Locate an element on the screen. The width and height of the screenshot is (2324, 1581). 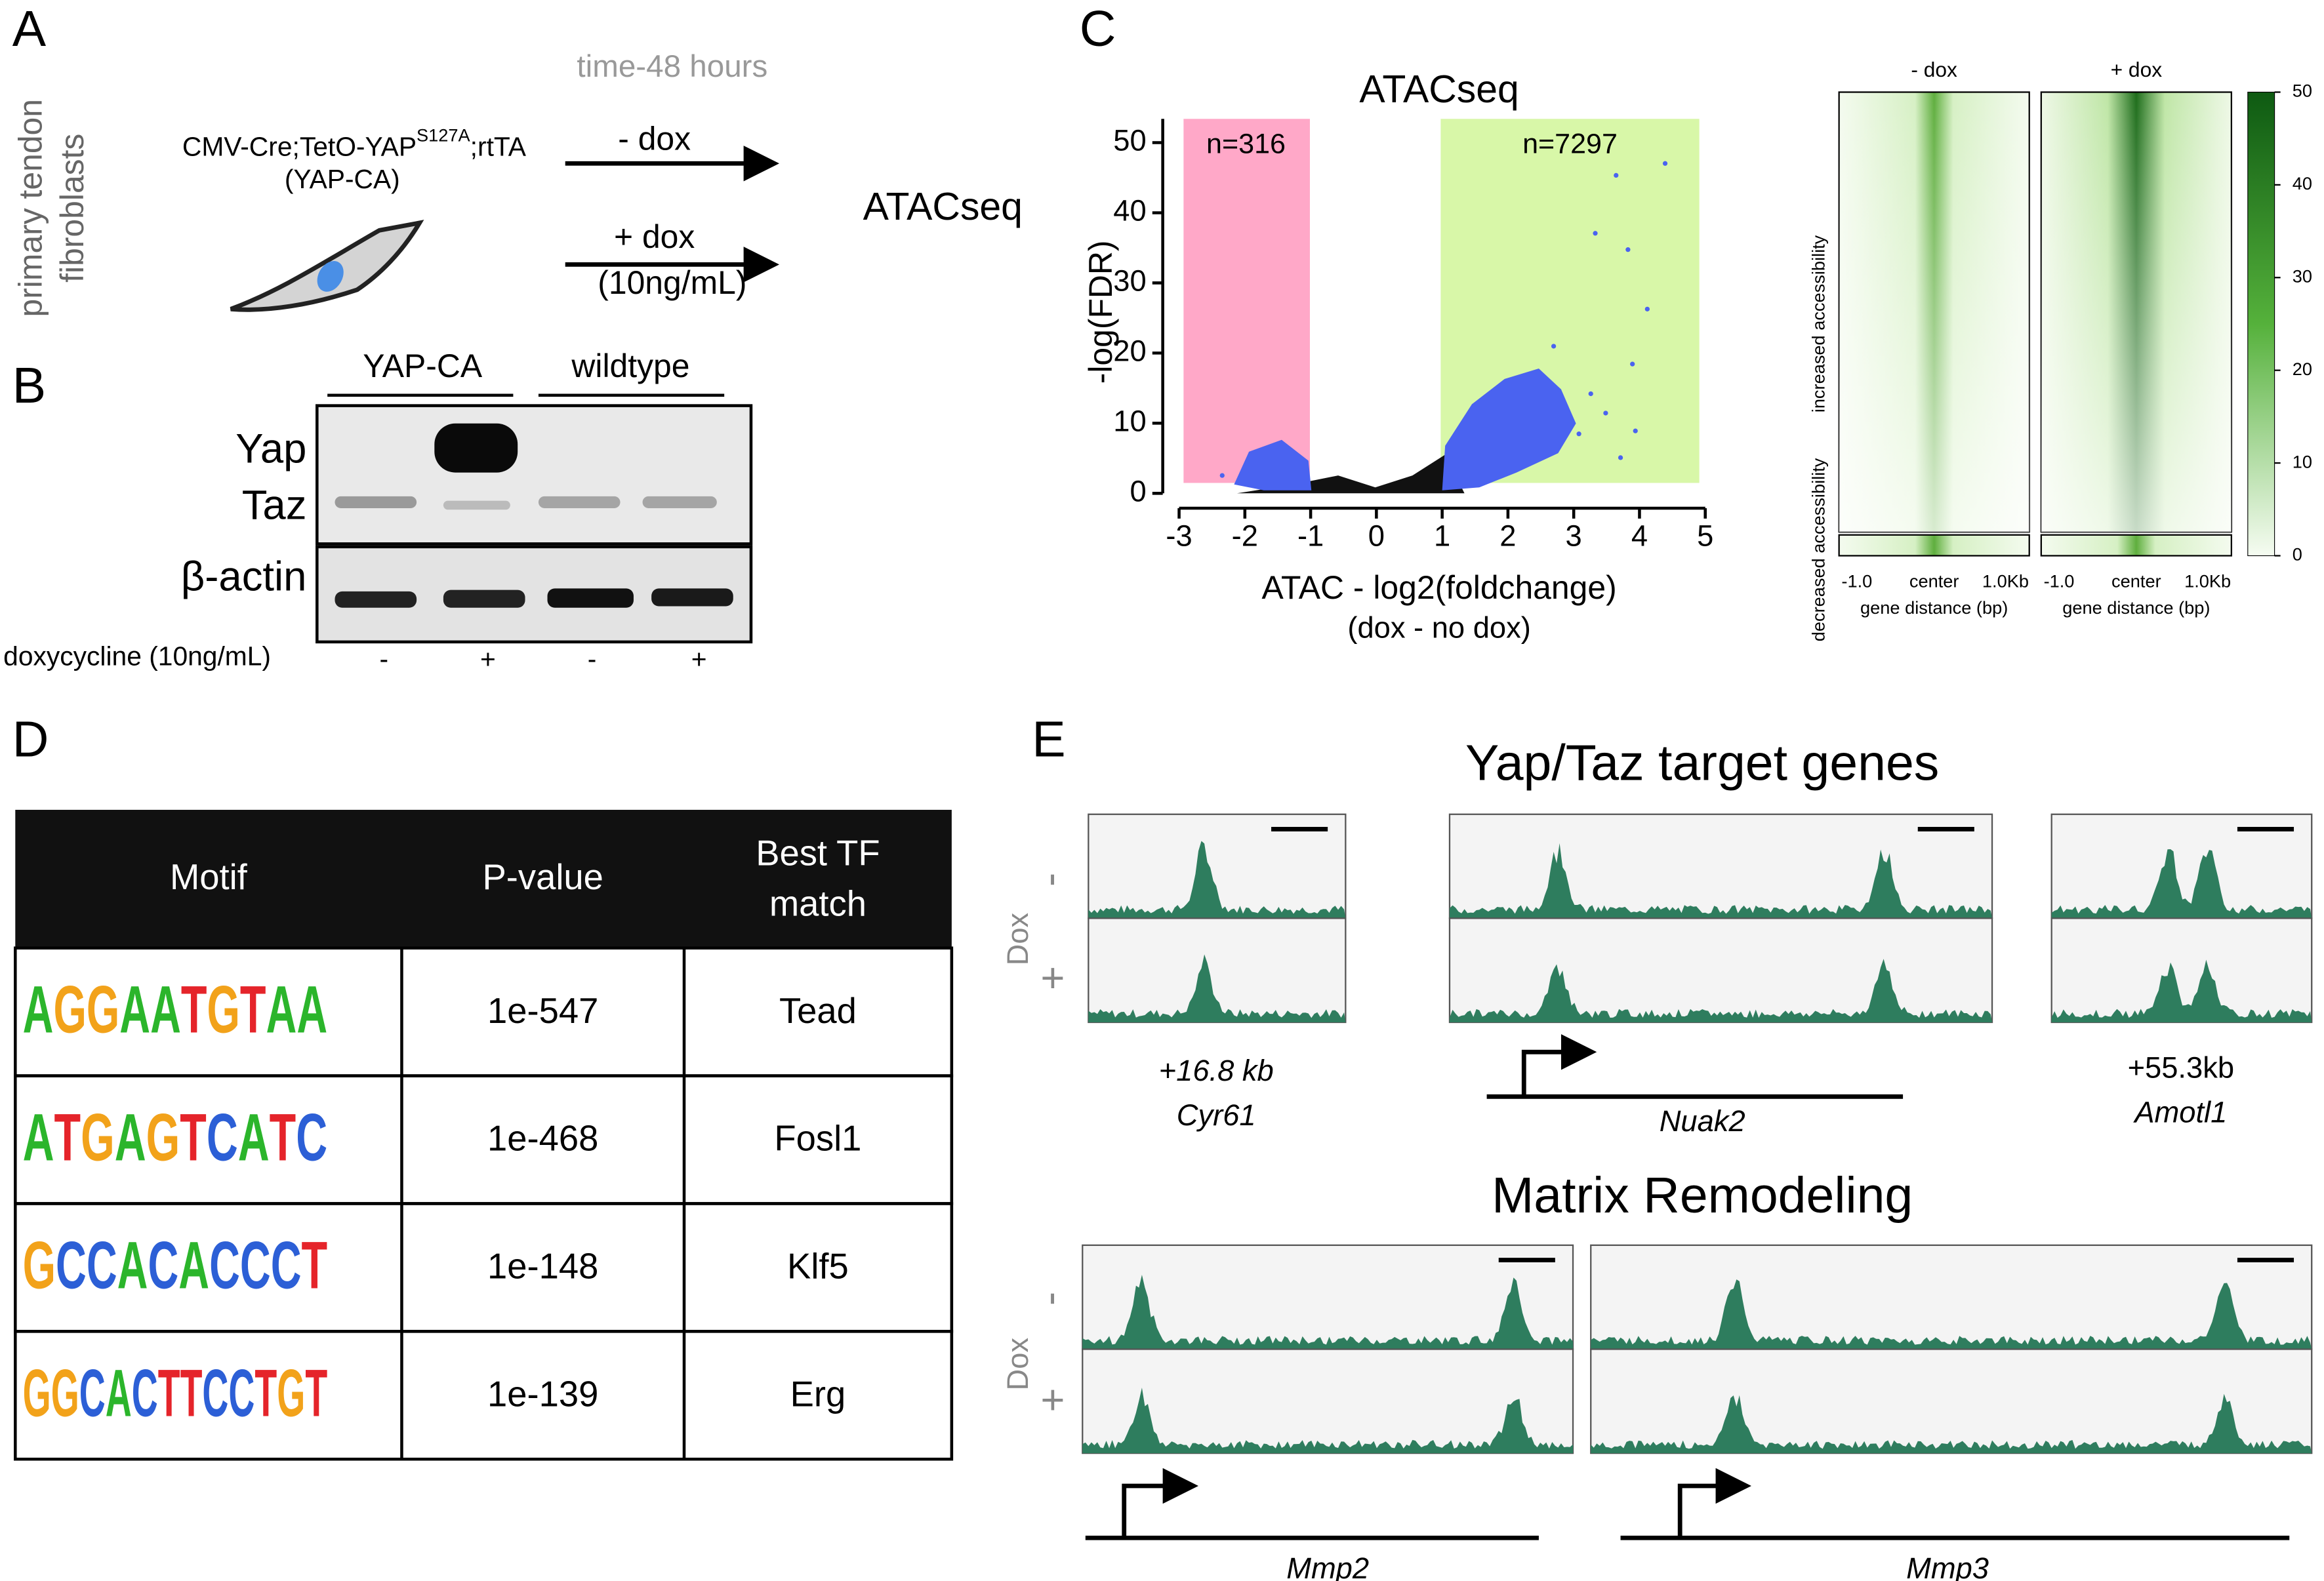
y-axis-label: -log(FDR) is located at coordinates (1100, 312).